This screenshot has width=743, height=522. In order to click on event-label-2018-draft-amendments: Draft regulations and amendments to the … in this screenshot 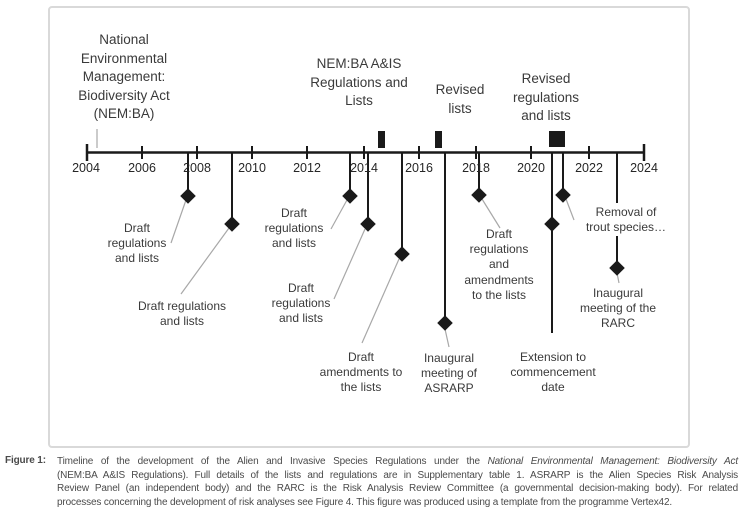, I will do `click(499, 264)`.